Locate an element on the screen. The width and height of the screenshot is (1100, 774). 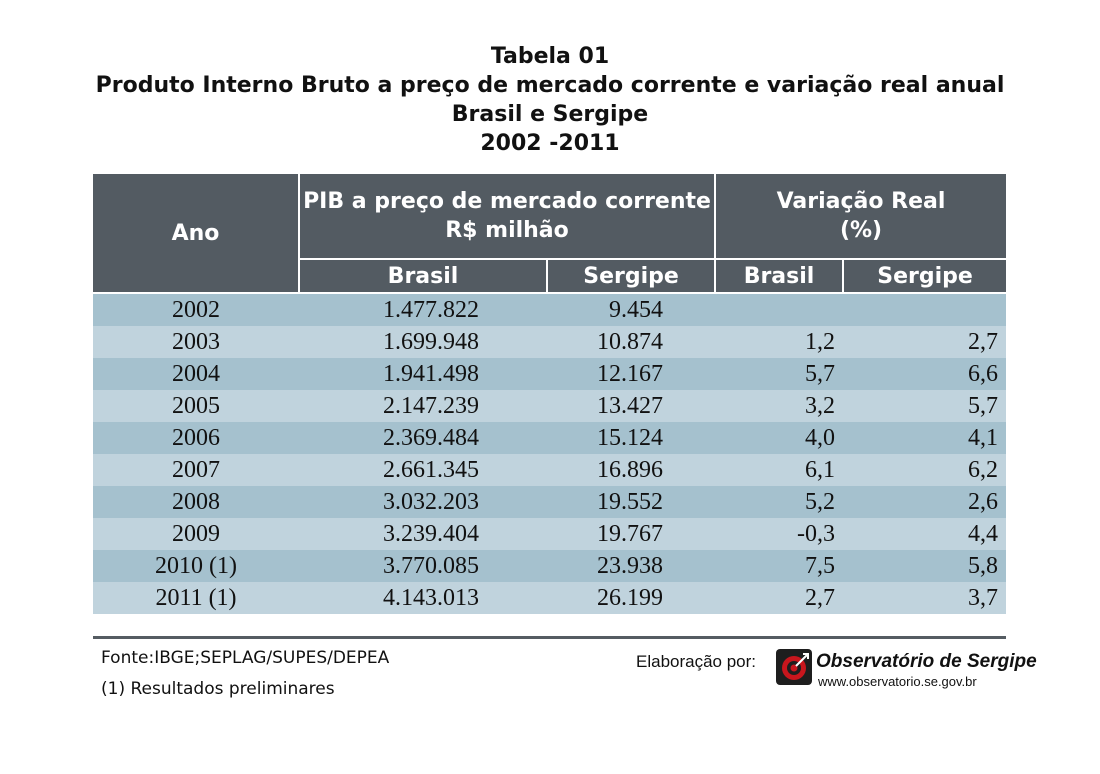
cell-var-sergipe: 6,6 is located at coordinates (925, 374).